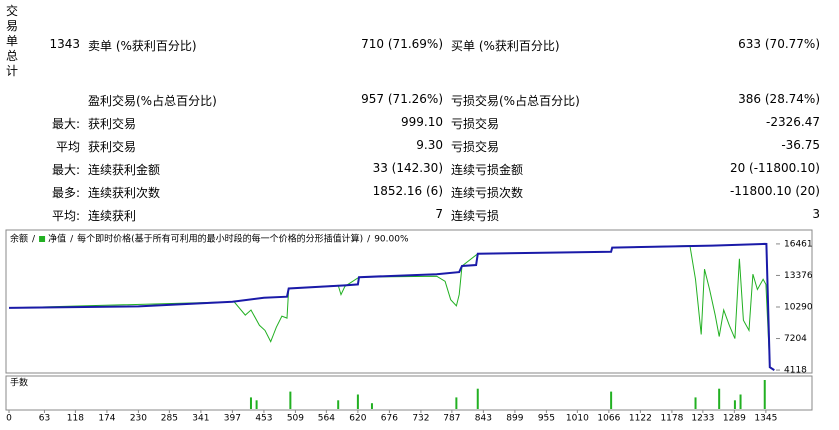 The width and height of the screenshot is (839, 430). What do you see at coordinates (608, 419) in the screenshot?
I see `x-tick-label: 1066` at bounding box center [608, 419].